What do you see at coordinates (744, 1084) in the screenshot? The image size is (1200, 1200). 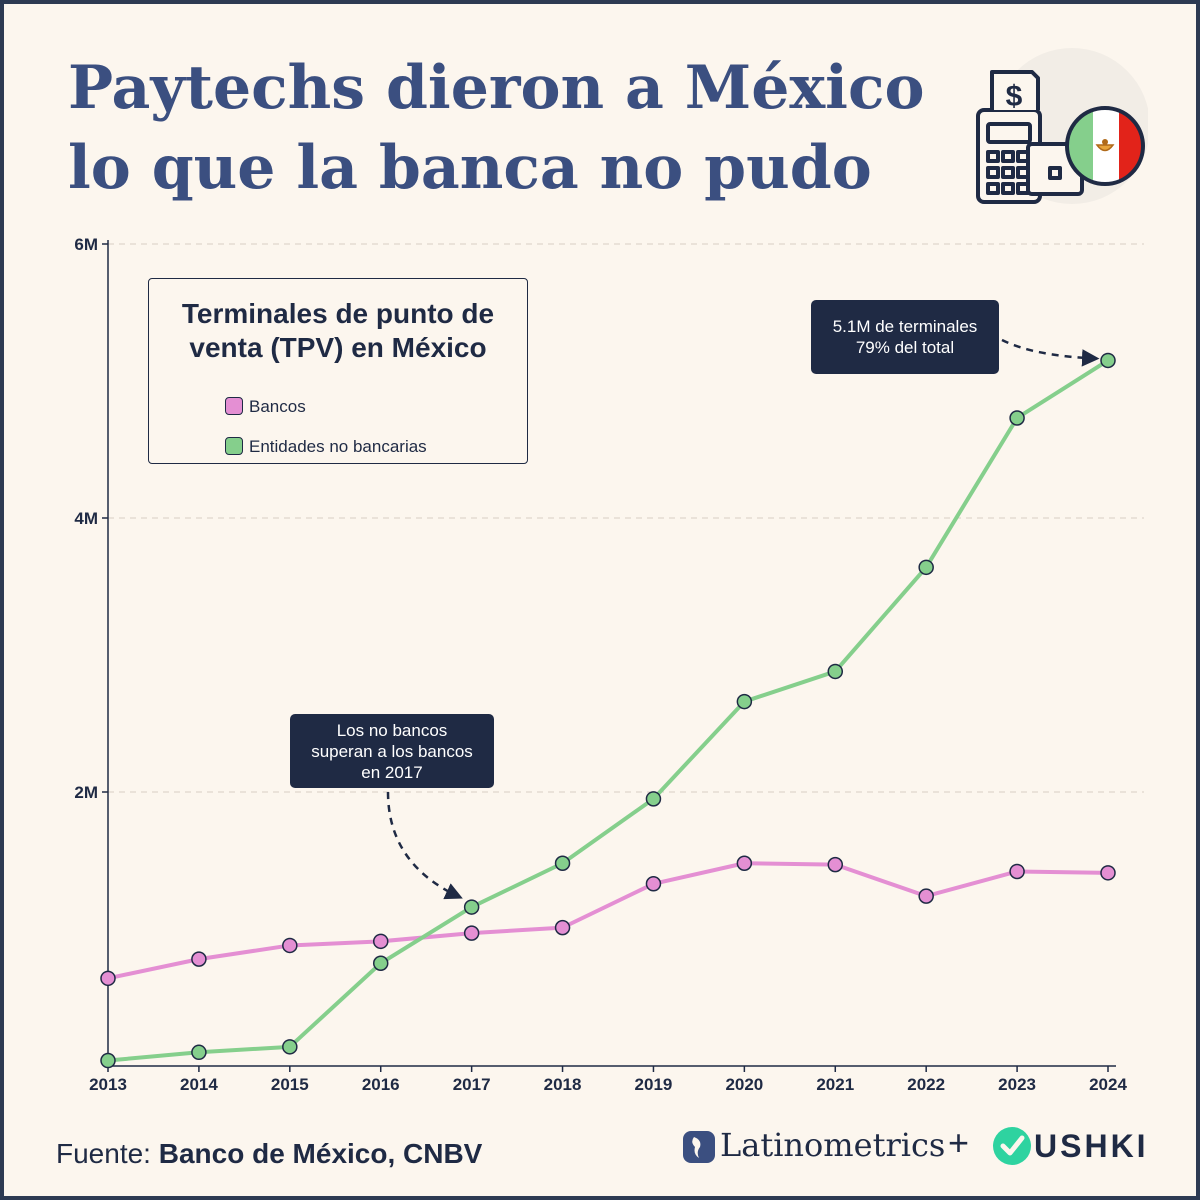 I see `x-tick-label-2020: 2020` at bounding box center [744, 1084].